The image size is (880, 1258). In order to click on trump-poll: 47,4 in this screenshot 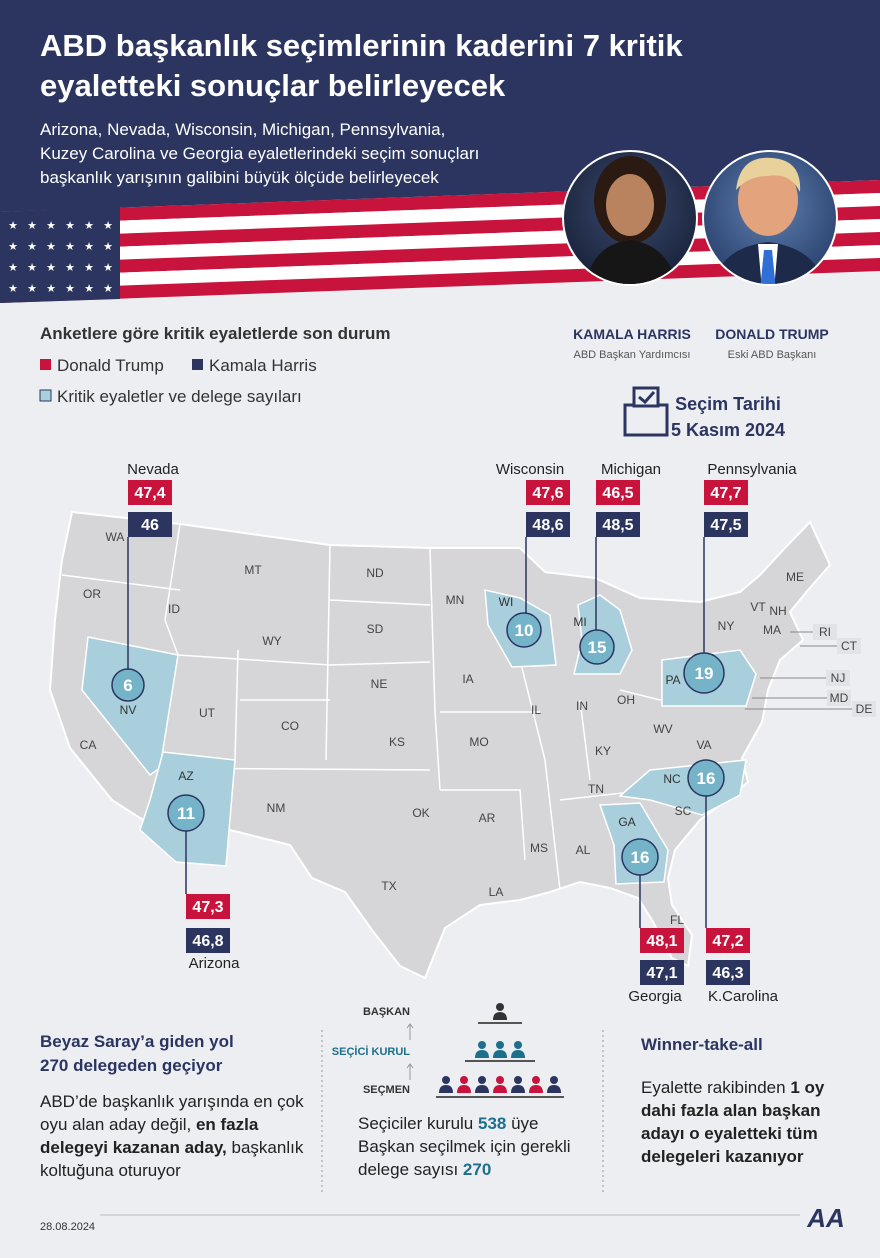, I will do `click(149, 493)`.